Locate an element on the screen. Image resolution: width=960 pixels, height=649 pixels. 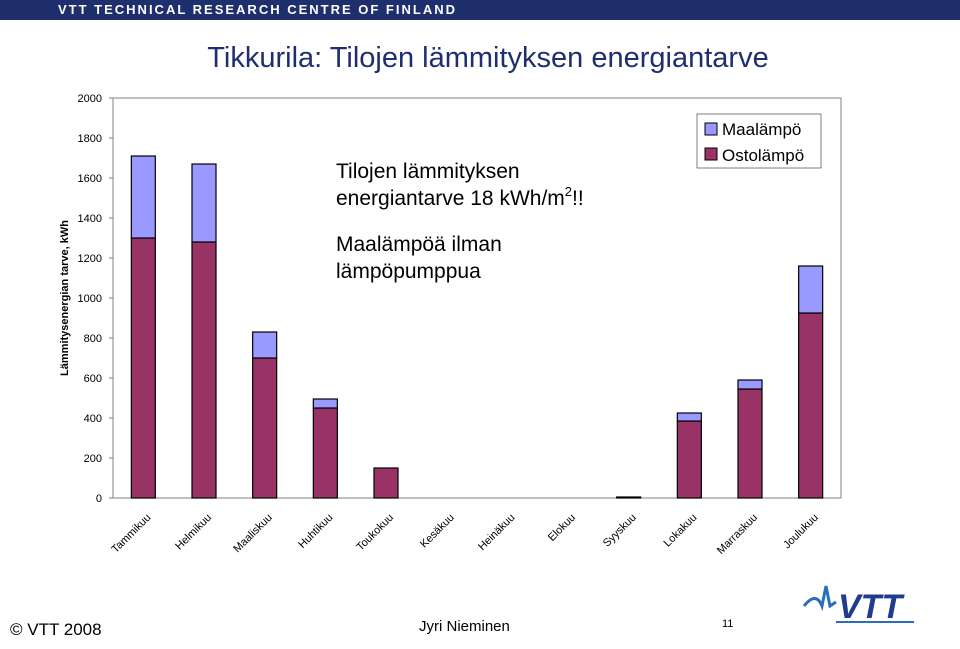
x-tick-label: Lokakuu is located at coordinates (681, 531).